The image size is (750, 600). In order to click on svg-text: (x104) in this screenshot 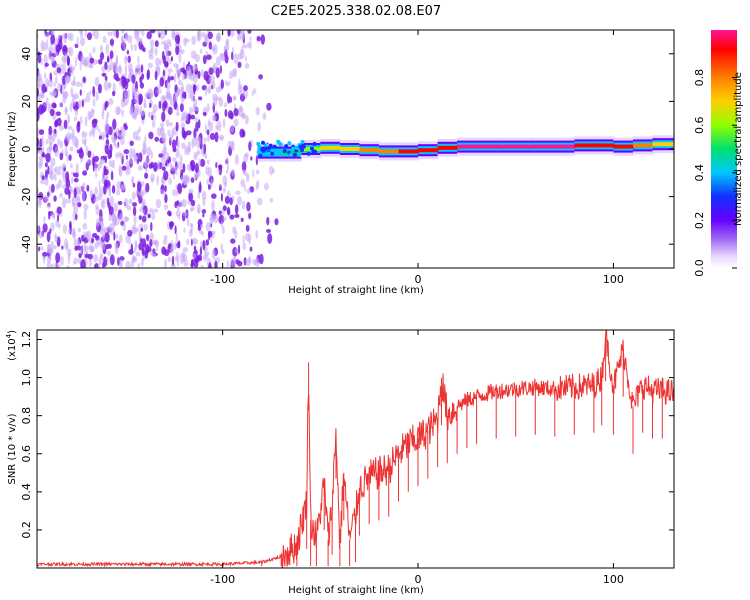, I will do `click(11, 345)`.